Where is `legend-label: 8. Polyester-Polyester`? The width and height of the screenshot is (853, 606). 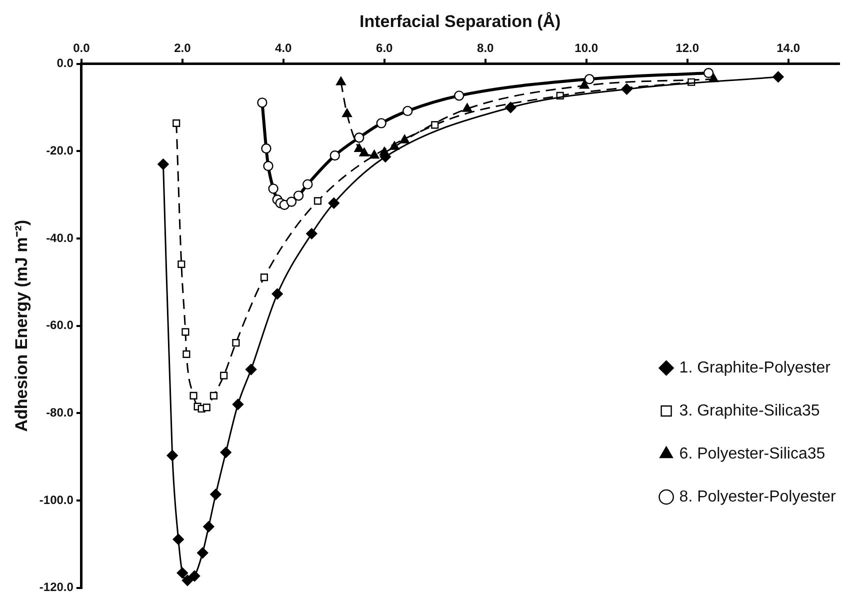 legend-label: 8. Polyester-Polyester is located at coordinates (757, 497).